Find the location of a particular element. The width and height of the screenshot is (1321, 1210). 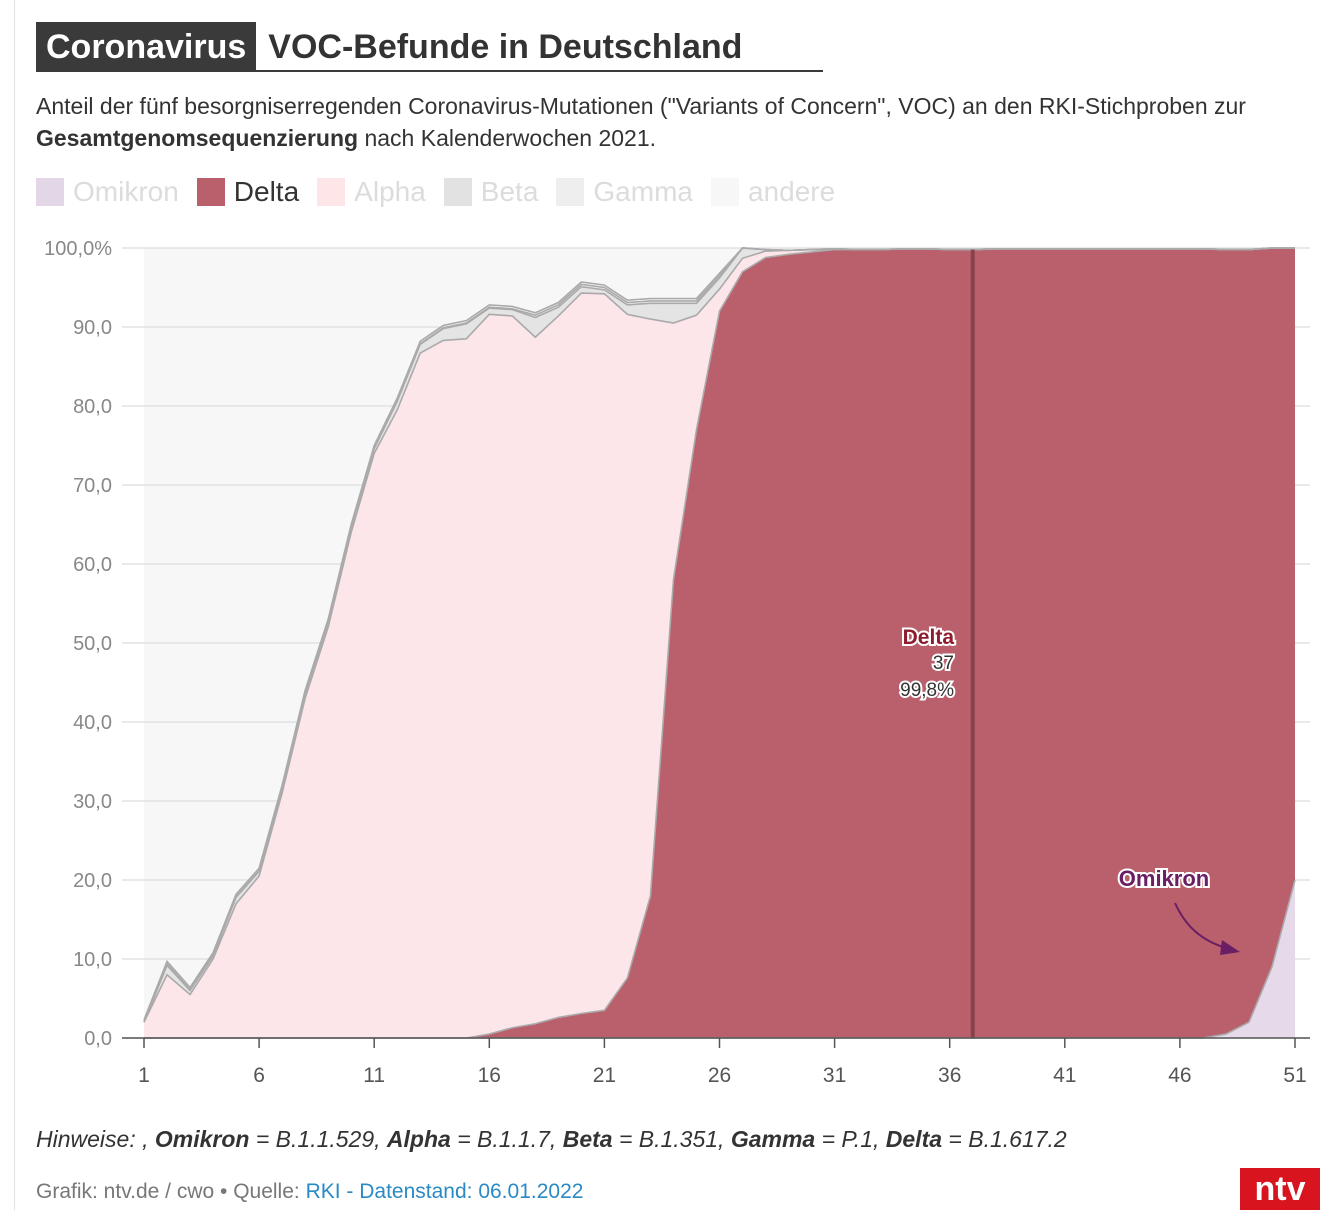

legend-item-omikron: Omikron is located at coordinates (107, 192).